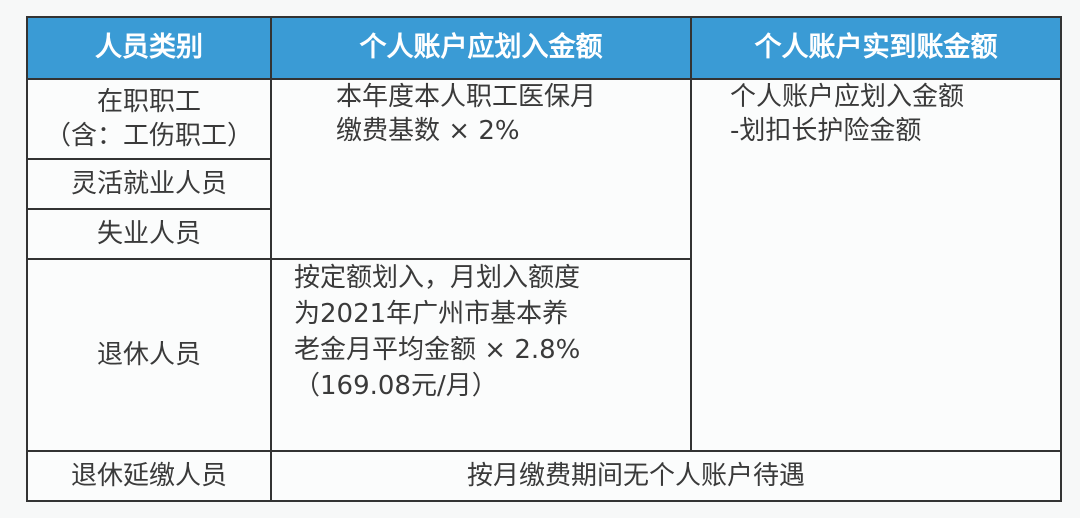 The image size is (1080, 518). Describe the element at coordinates (431, 314) in the screenshot. I see `amount-line: 为2021年广州市基本养` at that location.